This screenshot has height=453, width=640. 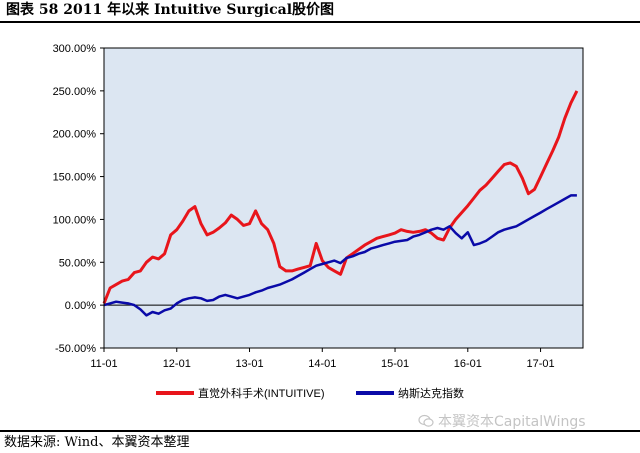 What do you see at coordinates (75, 135) in the screenshot?
I see `y-tick-label: 200.00%` at bounding box center [75, 135].